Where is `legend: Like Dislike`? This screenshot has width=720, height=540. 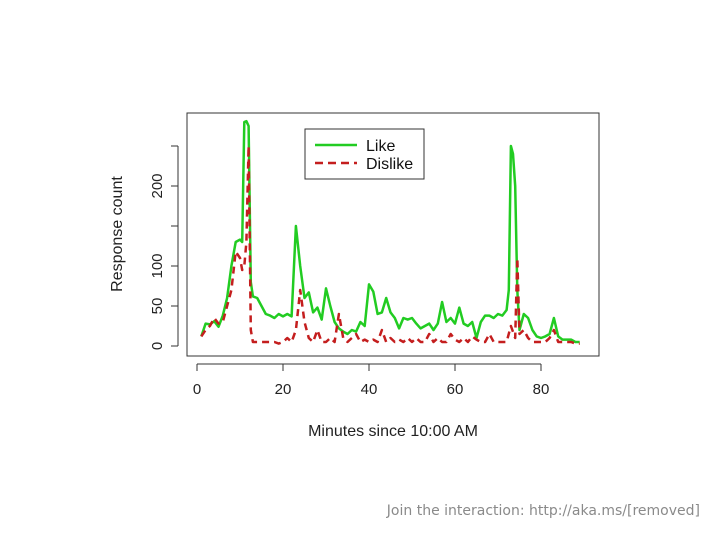 legend: Like Dislike is located at coordinates (364, 154).